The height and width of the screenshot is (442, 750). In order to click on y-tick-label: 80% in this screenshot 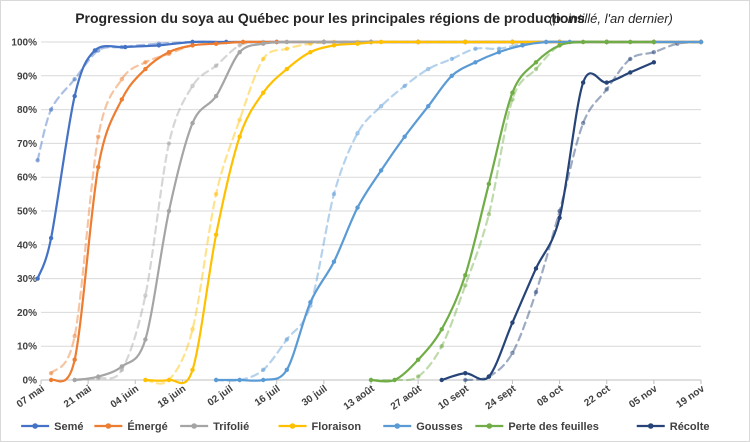, I will do `click(27, 110)`.